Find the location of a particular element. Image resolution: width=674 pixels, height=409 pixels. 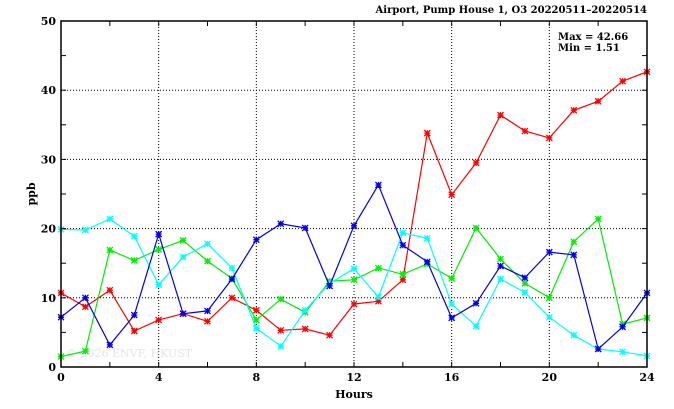

x-tick-label: 24 is located at coordinates (647, 377).